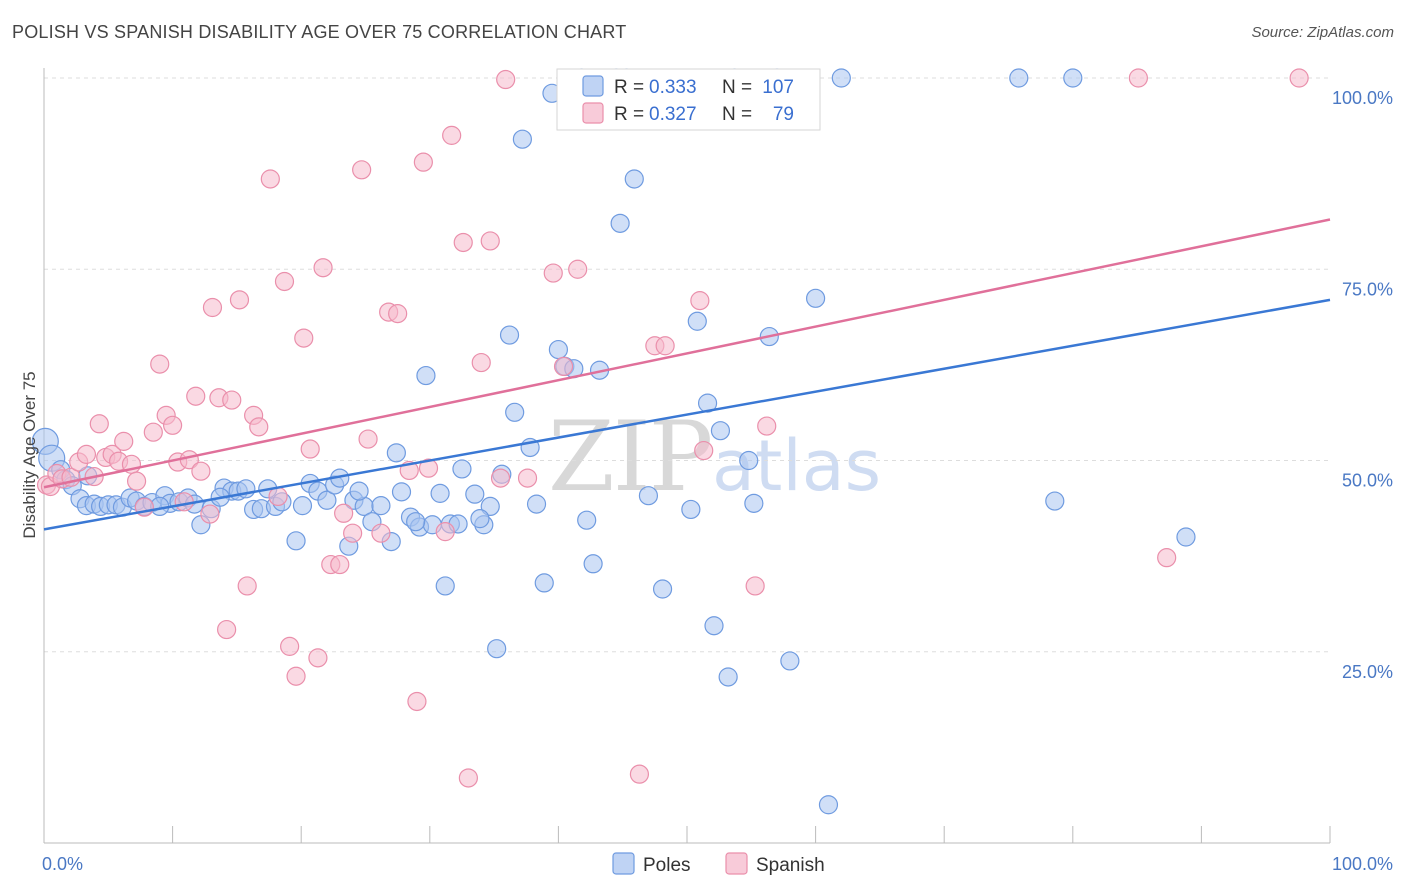 Image resolution: width=1406 pixels, height=892 pixels. I want to click on stats-swatch-spanish, so click(593, 113).